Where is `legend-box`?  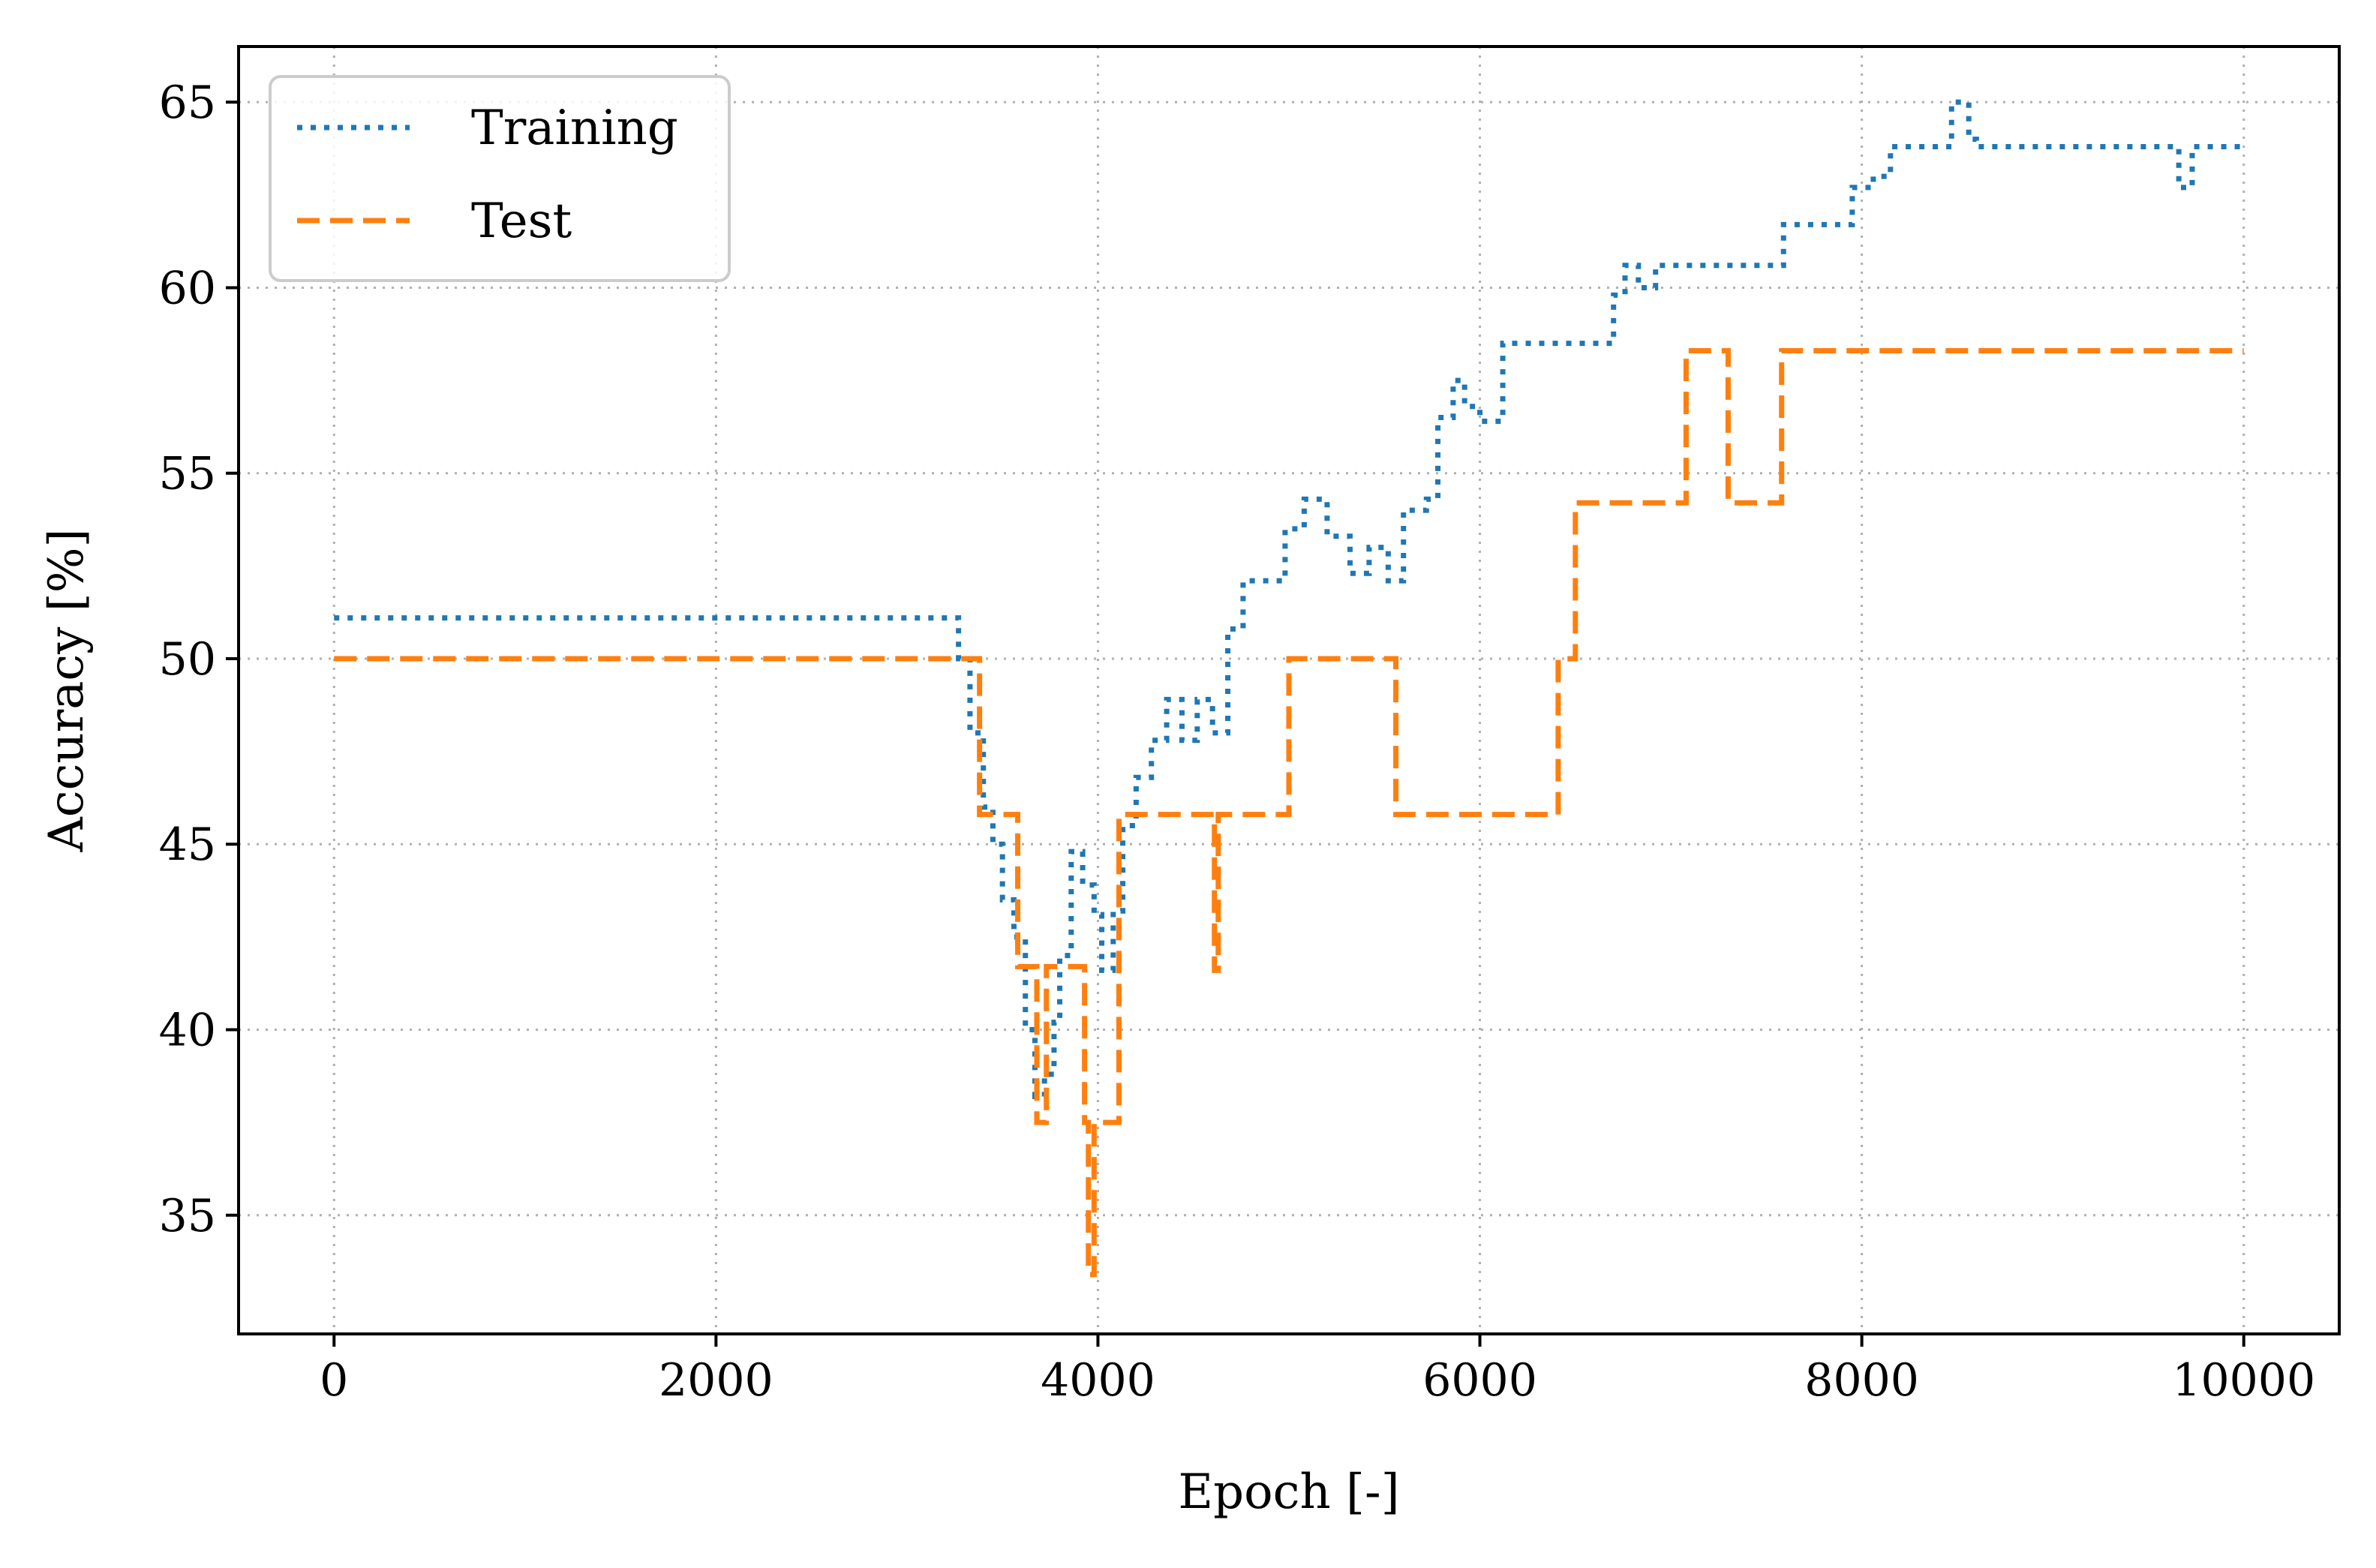 legend-box is located at coordinates (500, 178).